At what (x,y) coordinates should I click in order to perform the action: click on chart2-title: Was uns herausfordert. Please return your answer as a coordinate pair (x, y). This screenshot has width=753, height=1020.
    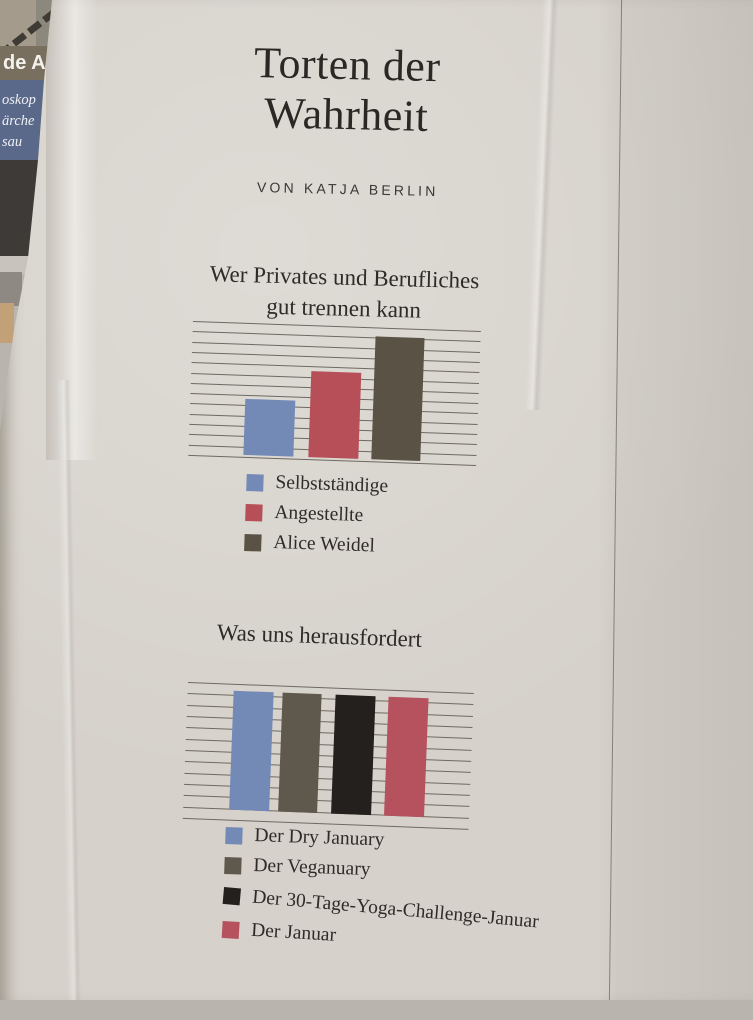
    Looking at the image, I should click on (319, 635).